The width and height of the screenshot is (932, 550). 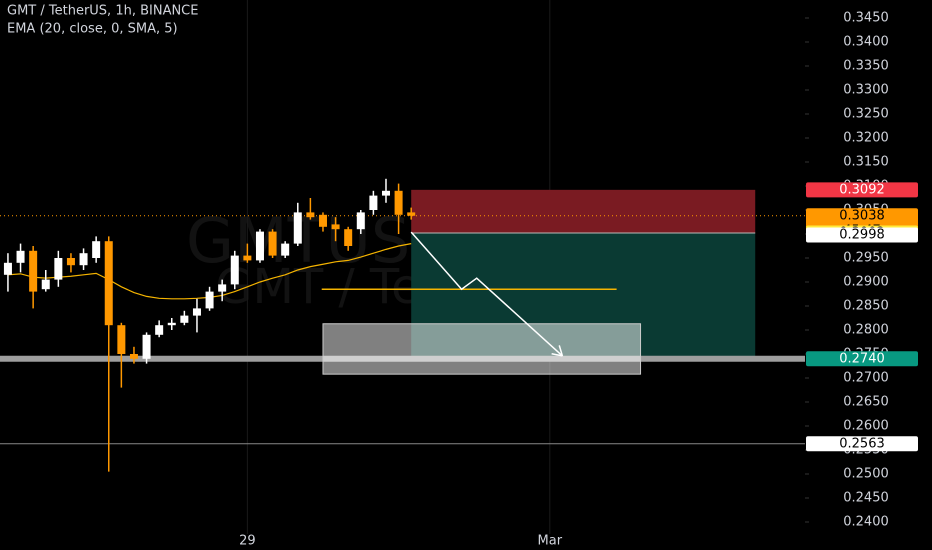 What do you see at coordinates (486, 294) in the screenshot?
I see `arrow-path` at bounding box center [486, 294].